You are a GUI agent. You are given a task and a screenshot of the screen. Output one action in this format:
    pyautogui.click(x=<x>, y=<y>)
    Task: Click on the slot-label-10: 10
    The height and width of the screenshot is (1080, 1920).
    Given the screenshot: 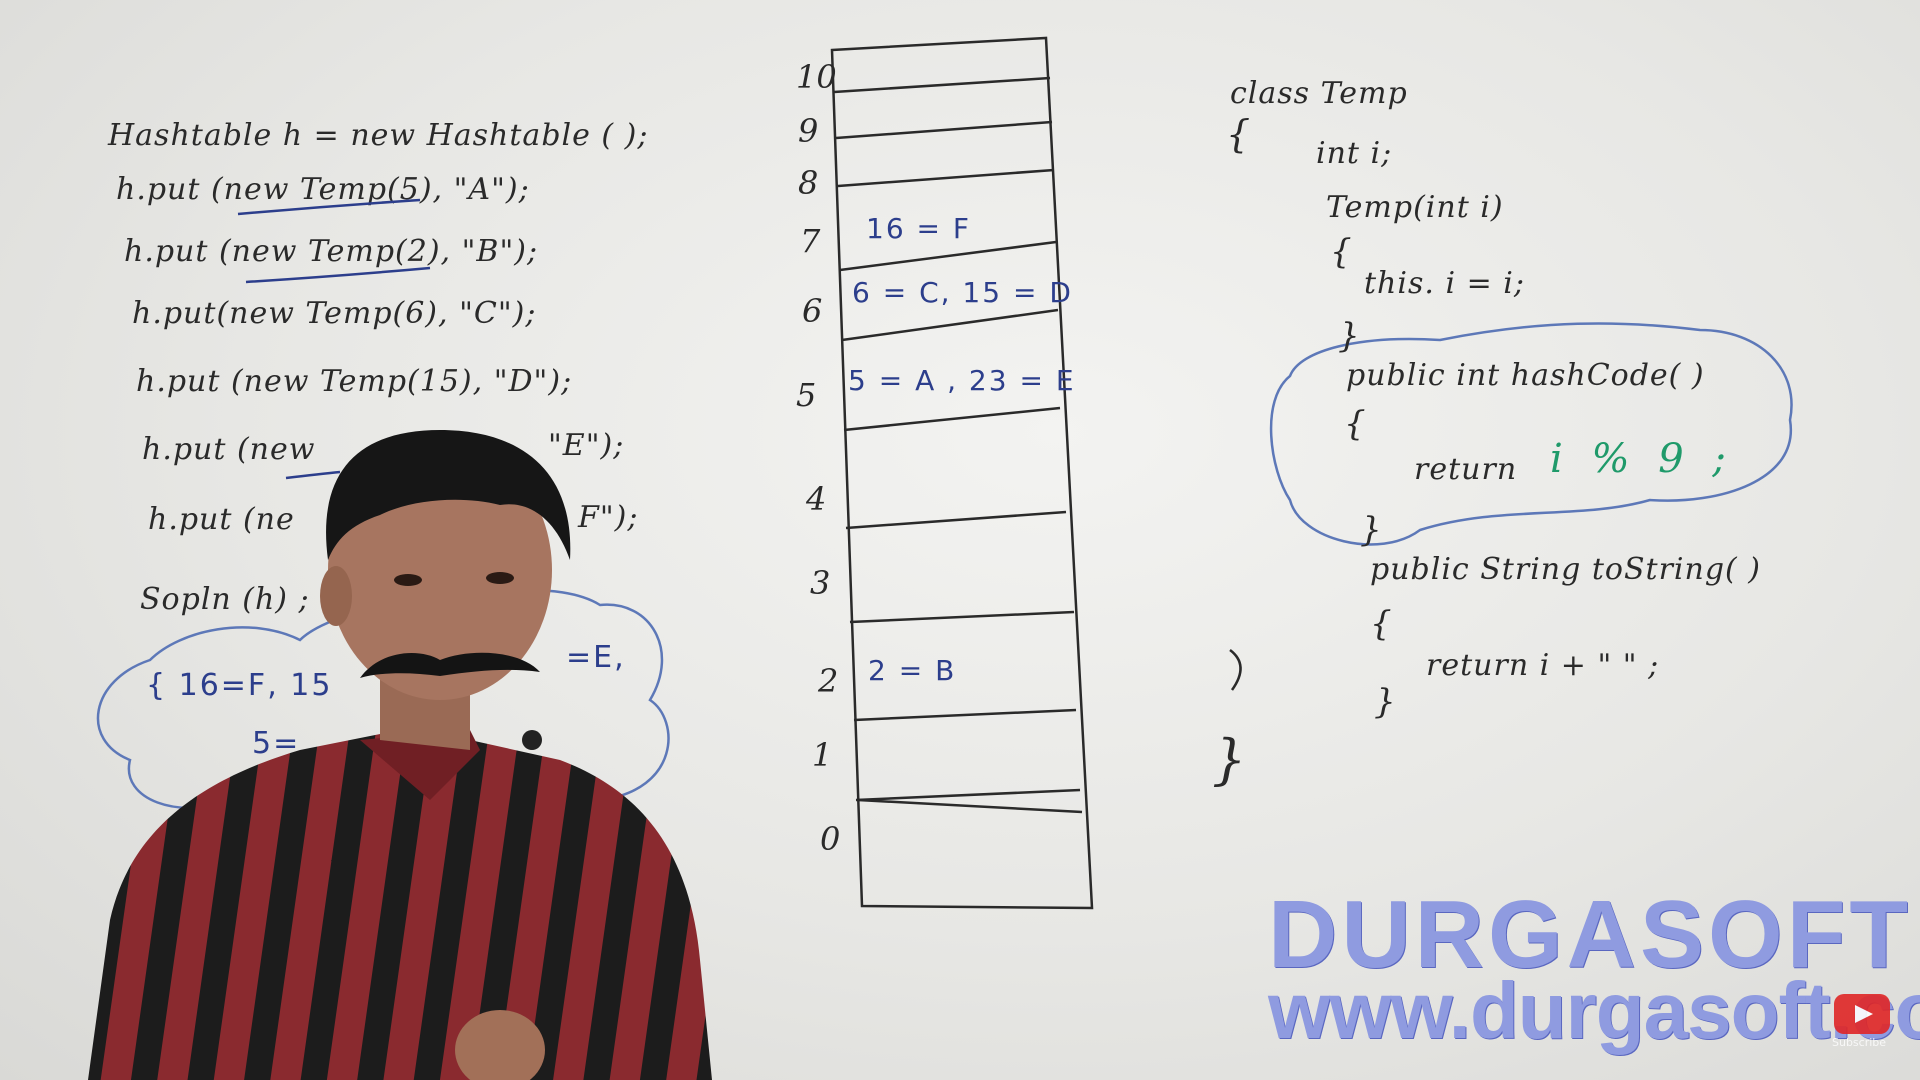 What is the action you would take?
    pyautogui.click(x=816, y=77)
    